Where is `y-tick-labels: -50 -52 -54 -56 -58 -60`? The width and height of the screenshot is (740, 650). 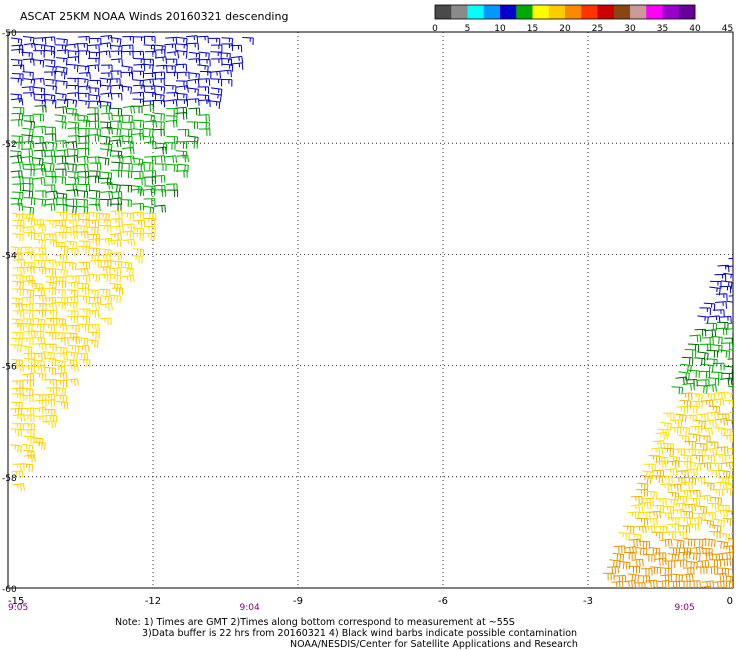 y-tick-labels: -50 -52 -54 -56 -58 -60 is located at coordinates (9, 312).